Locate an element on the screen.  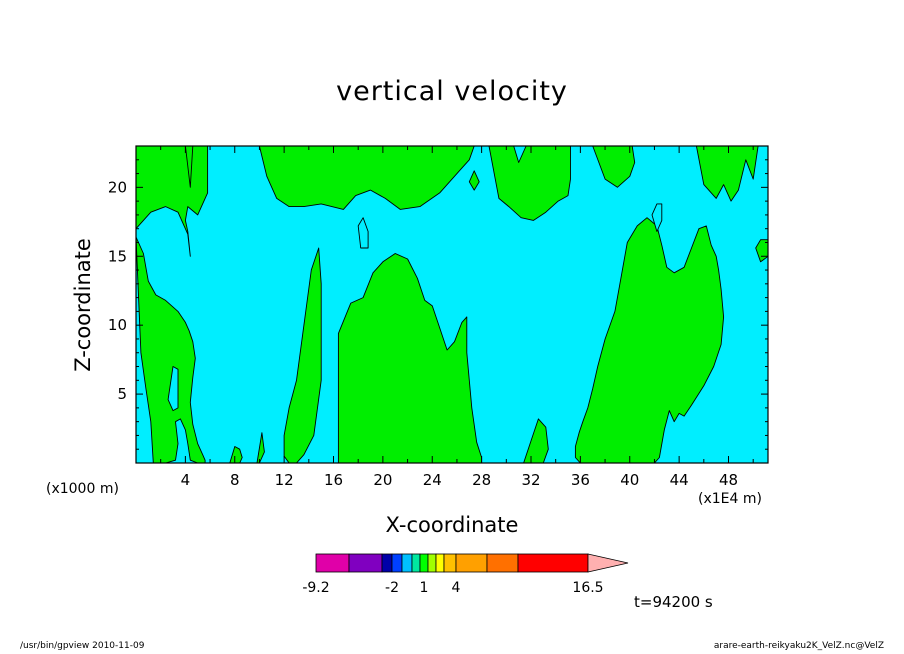
x-tick-label: 48 is located at coordinates (728, 480).